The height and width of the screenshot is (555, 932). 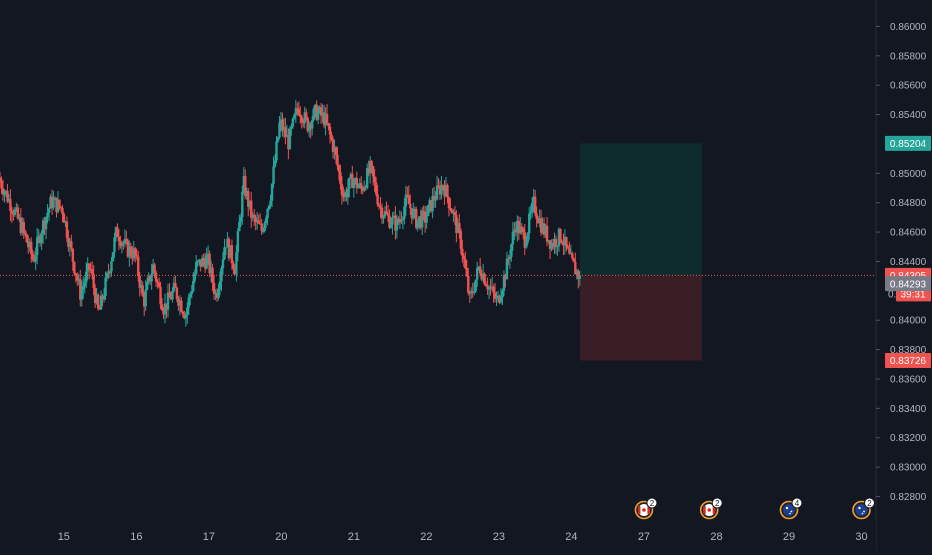 What do you see at coordinates (892, 294) in the screenshot?
I see `svg-text: 0.` at bounding box center [892, 294].